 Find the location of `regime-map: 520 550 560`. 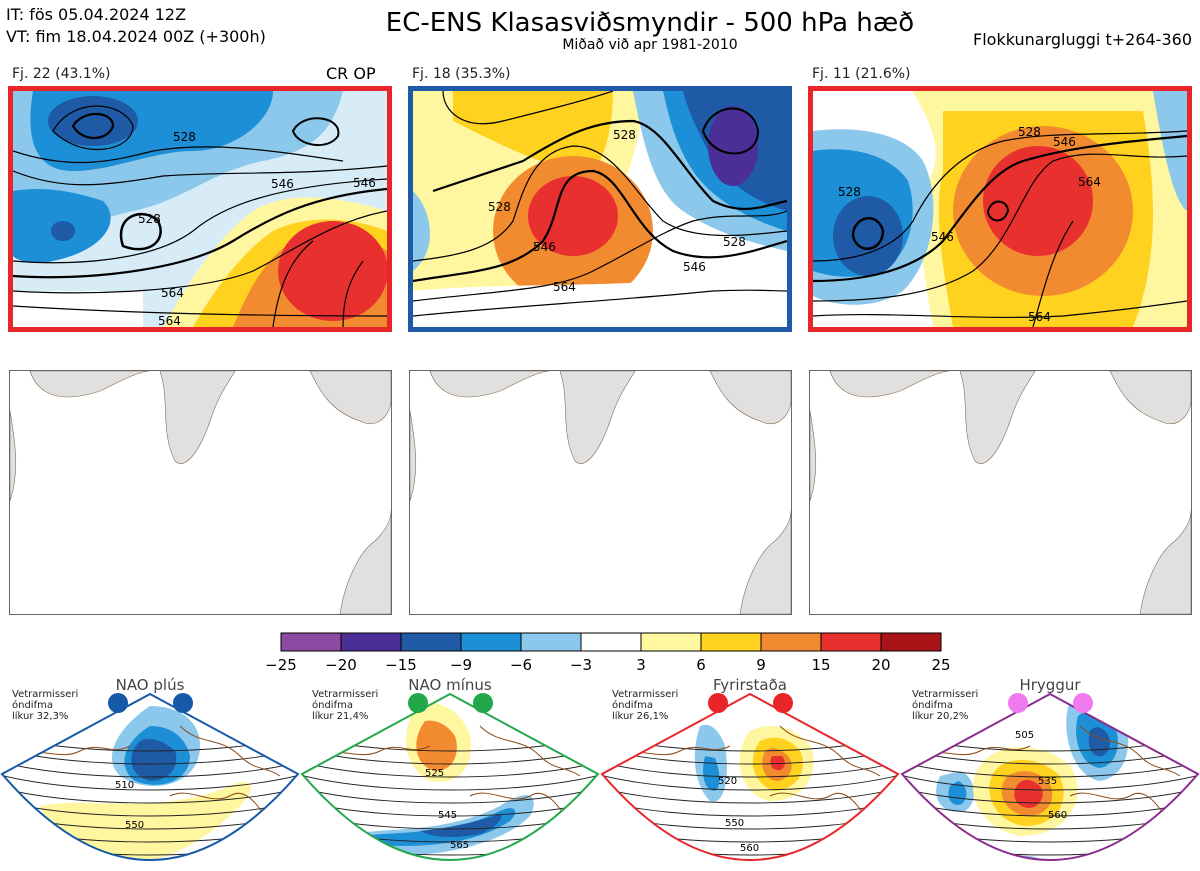

regime-map: 520 550 560 is located at coordinates (750, 776).